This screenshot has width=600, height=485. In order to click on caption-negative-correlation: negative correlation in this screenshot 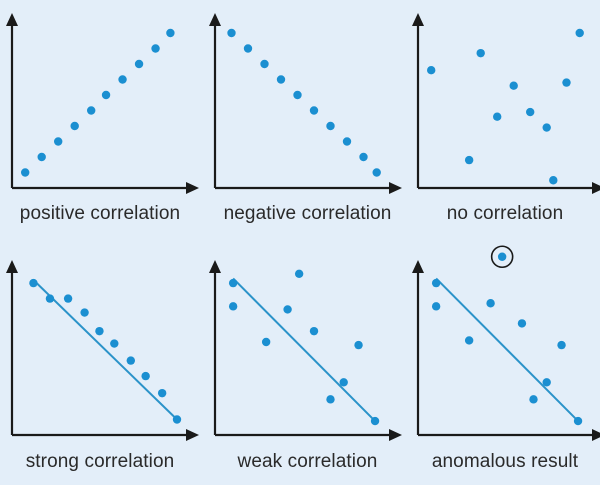, I will do `click(307, 213)`.